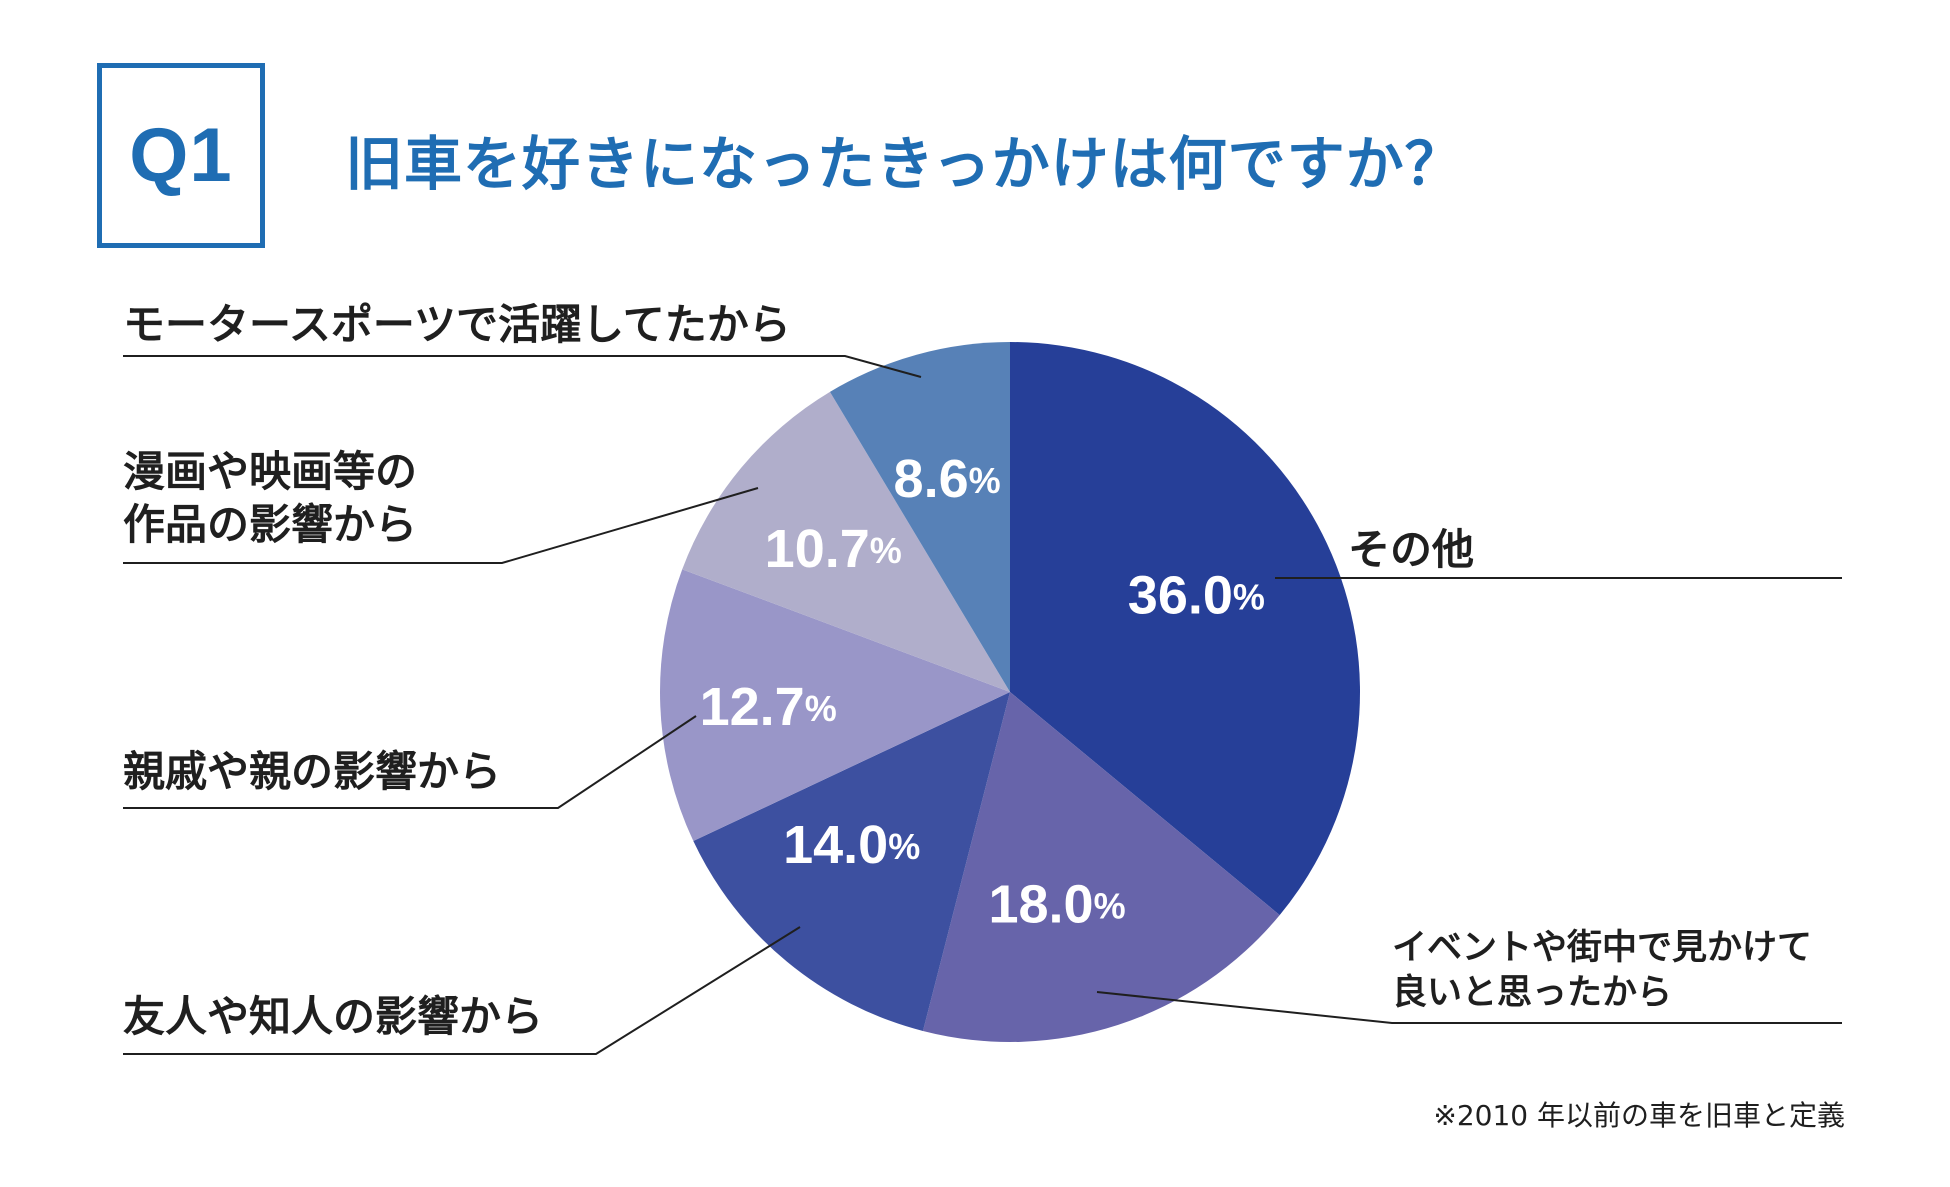 Image resolution: width=1950 pixels, height=1187 pixels. What do you see at coordinates (919, 517) in the screenshot?
I see `pie-slice-motorsports` at bounding box center [919, 517].